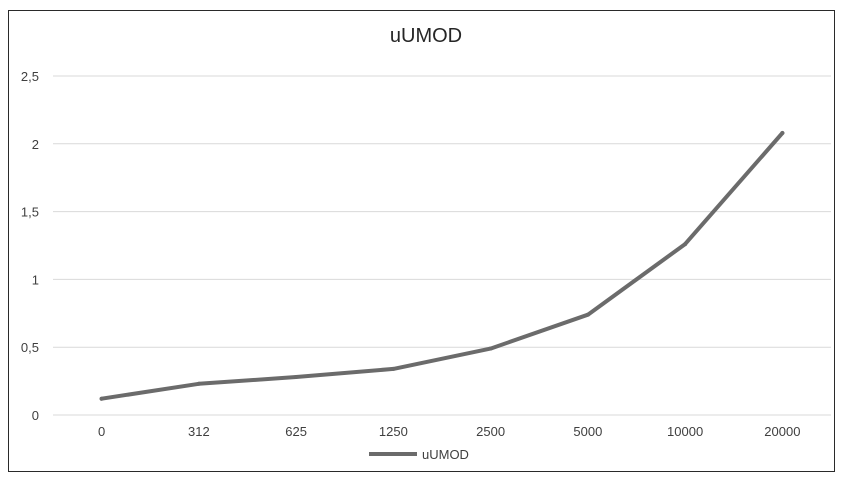  Describe the element at coordinates (30, 212) in the screenshot. I see `y-tick-label: 1,5` at that location.